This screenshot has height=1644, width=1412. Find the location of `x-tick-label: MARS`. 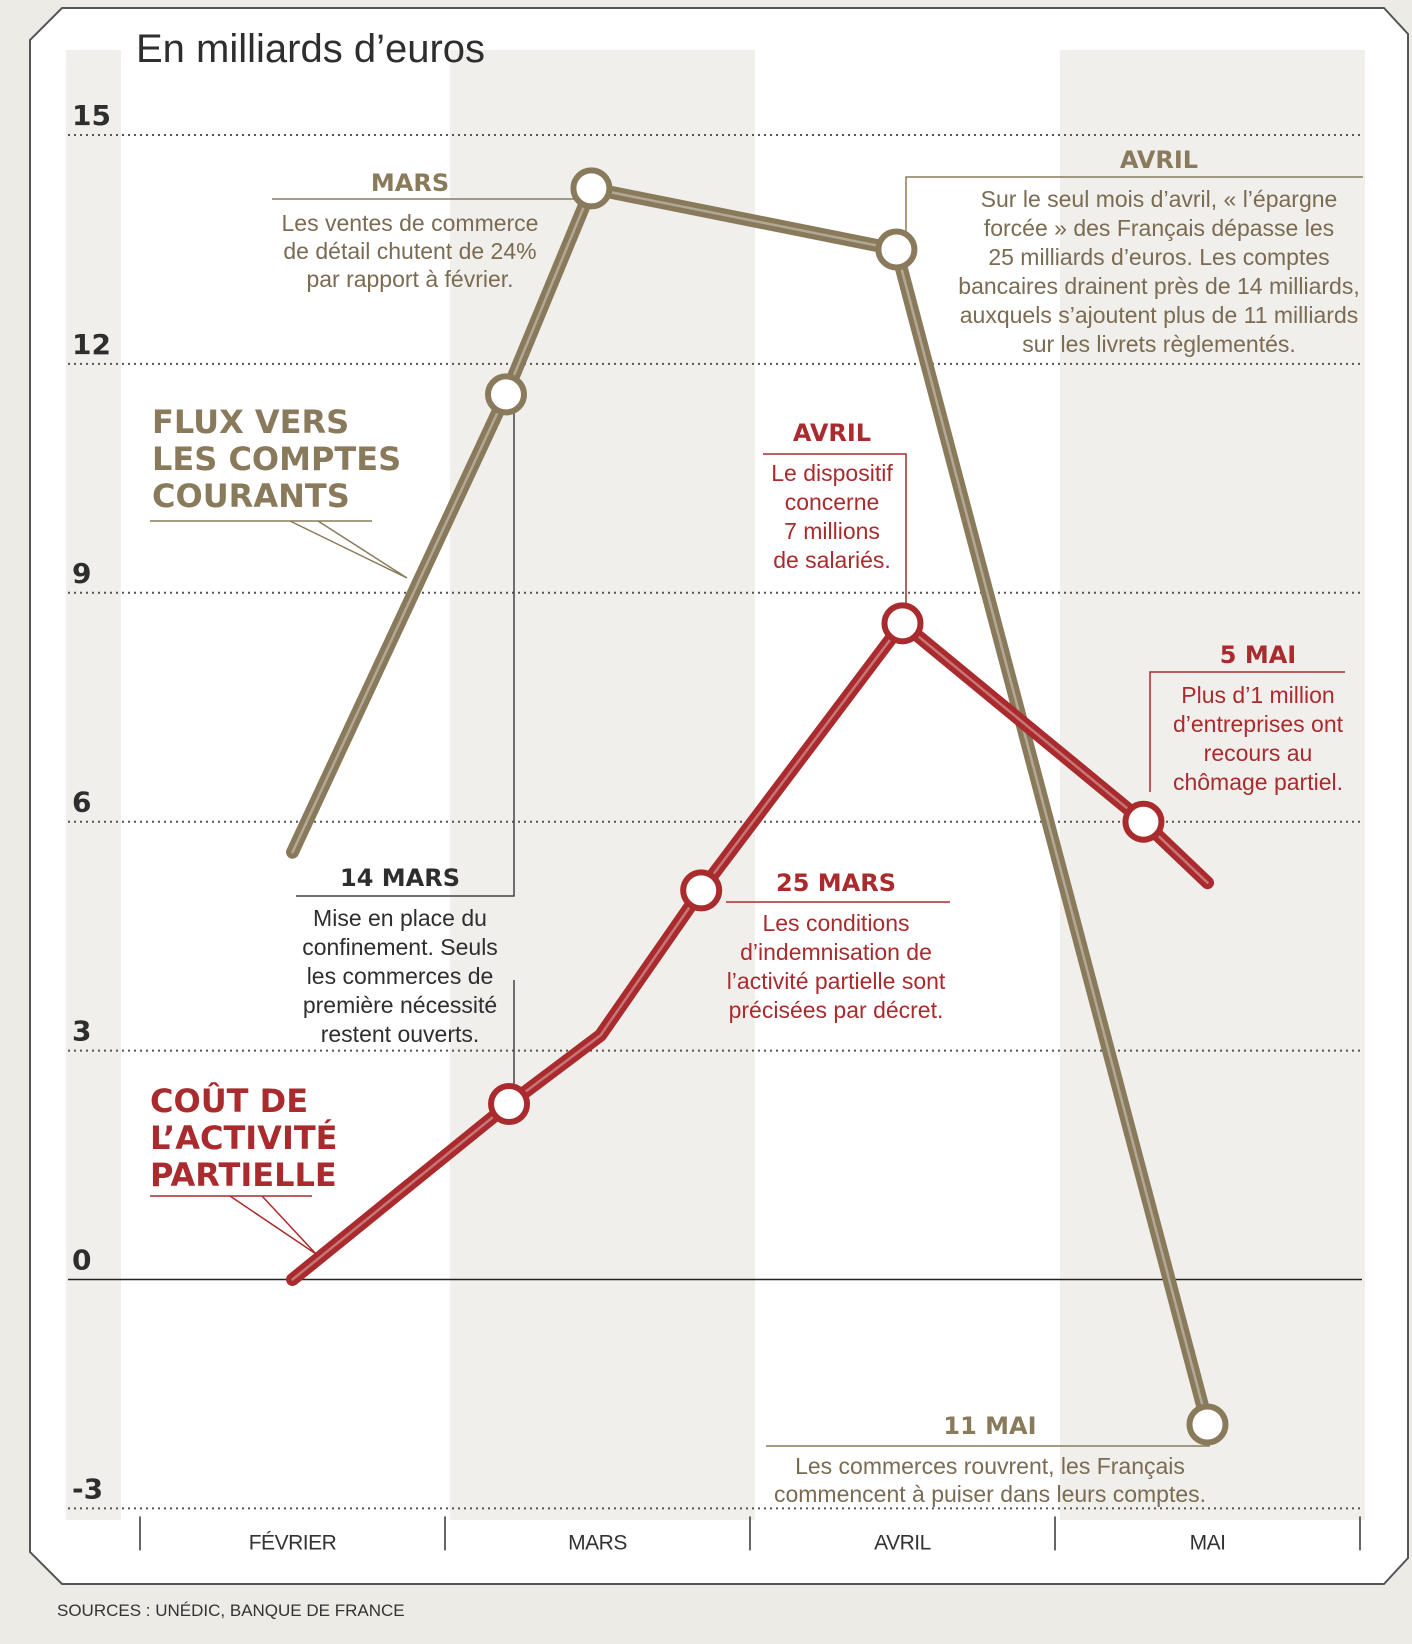

x-tick-label: MARS is located at coordinates (597, 1542).